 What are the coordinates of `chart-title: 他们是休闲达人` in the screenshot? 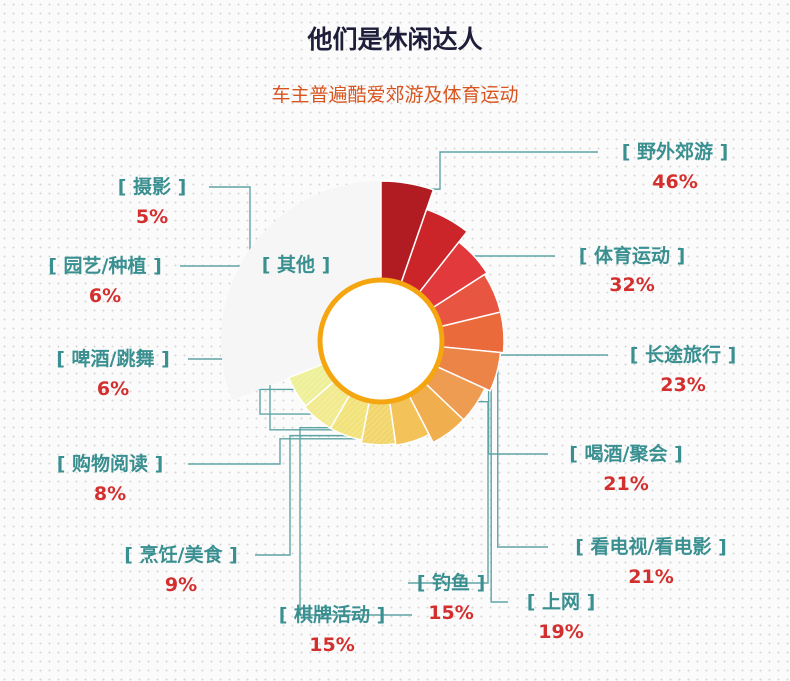 It's located at (395, 39).